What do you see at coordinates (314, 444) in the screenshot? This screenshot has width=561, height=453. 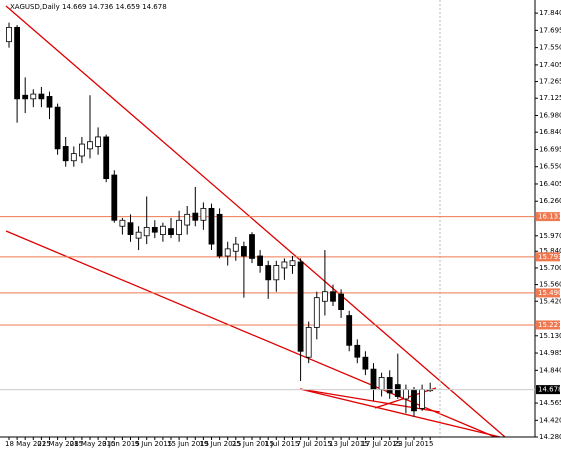 I see `x-tick-label: 7 Jul 2015` at bounding box center [314, 444].